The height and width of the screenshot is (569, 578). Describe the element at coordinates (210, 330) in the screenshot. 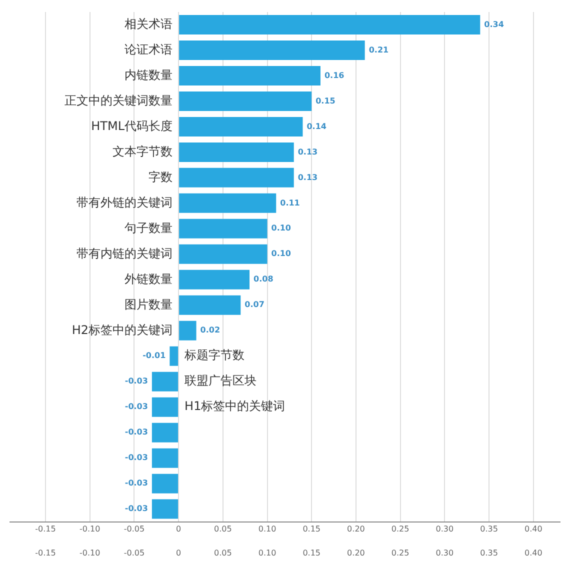

I see `data-label: 0.02` at that location.